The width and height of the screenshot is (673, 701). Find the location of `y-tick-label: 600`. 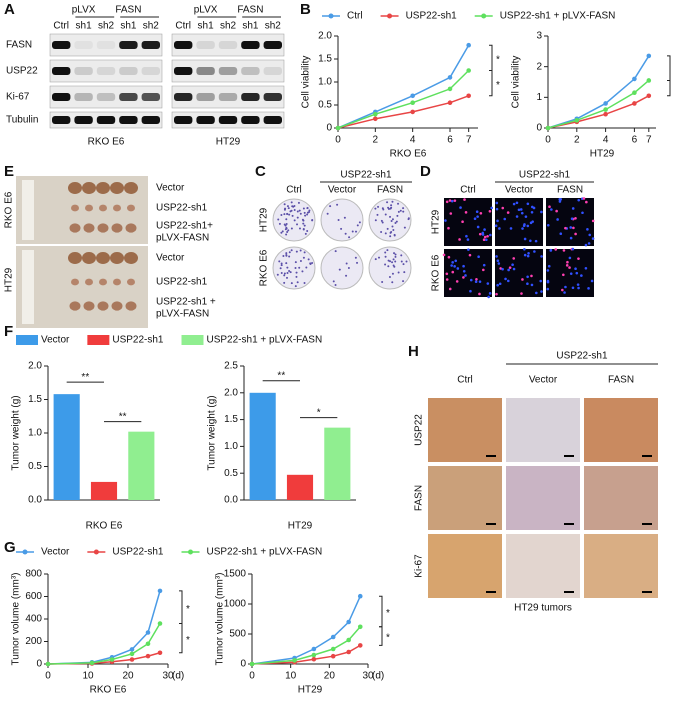

y-tick-label: 600 is located at coordinates (33, 596).